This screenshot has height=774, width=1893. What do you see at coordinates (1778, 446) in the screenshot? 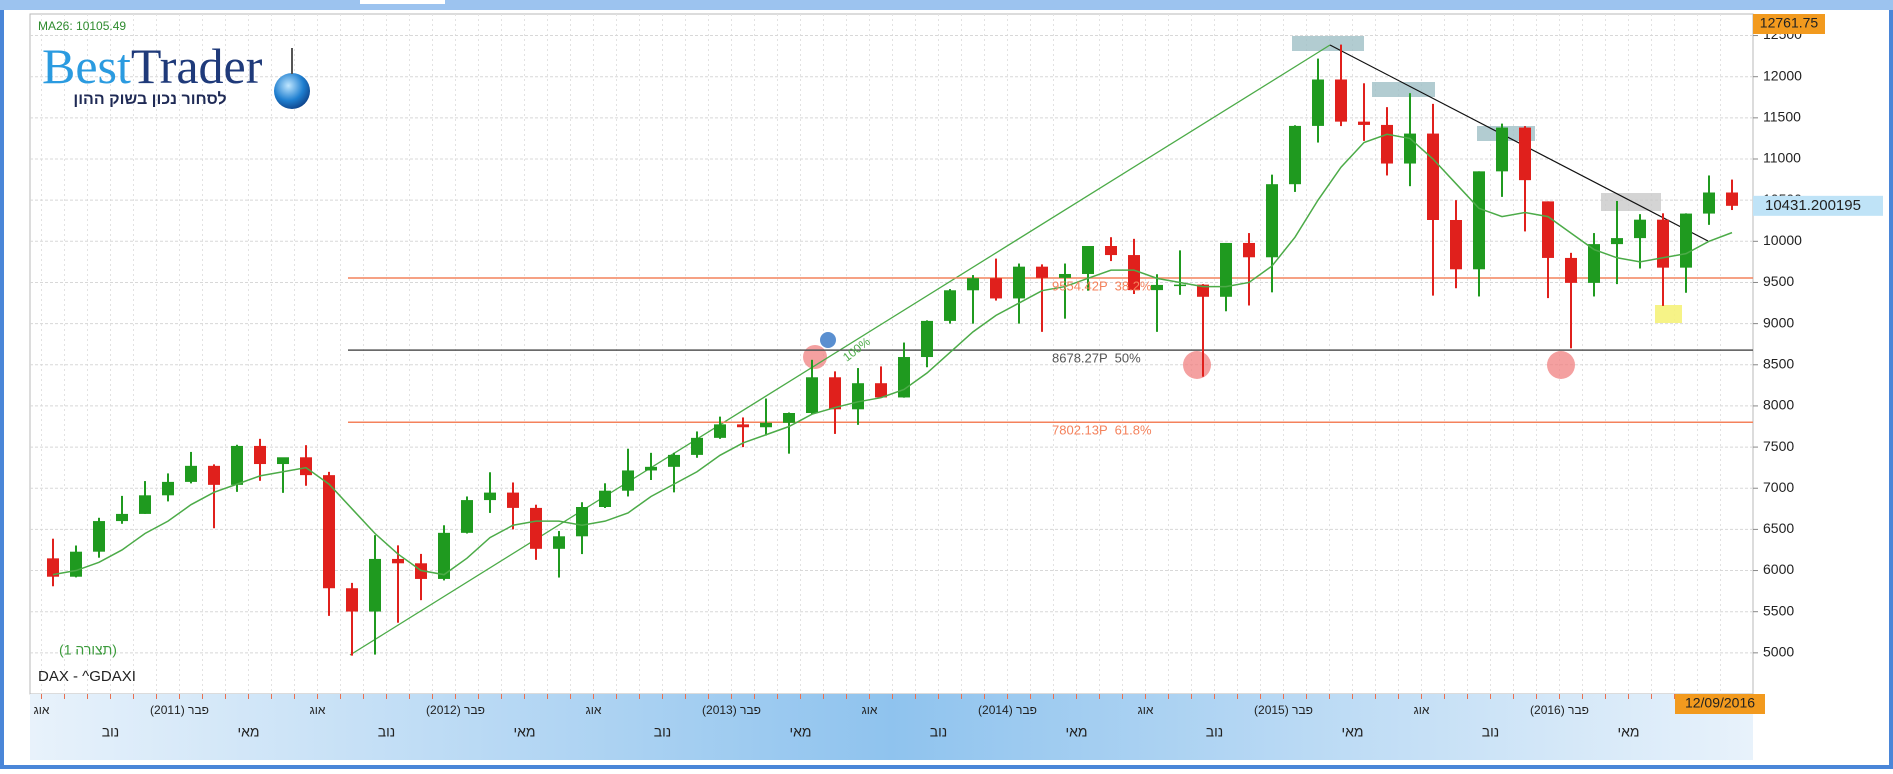
I see `y-tick-label: 7500` at bounding box center [1778, 446].